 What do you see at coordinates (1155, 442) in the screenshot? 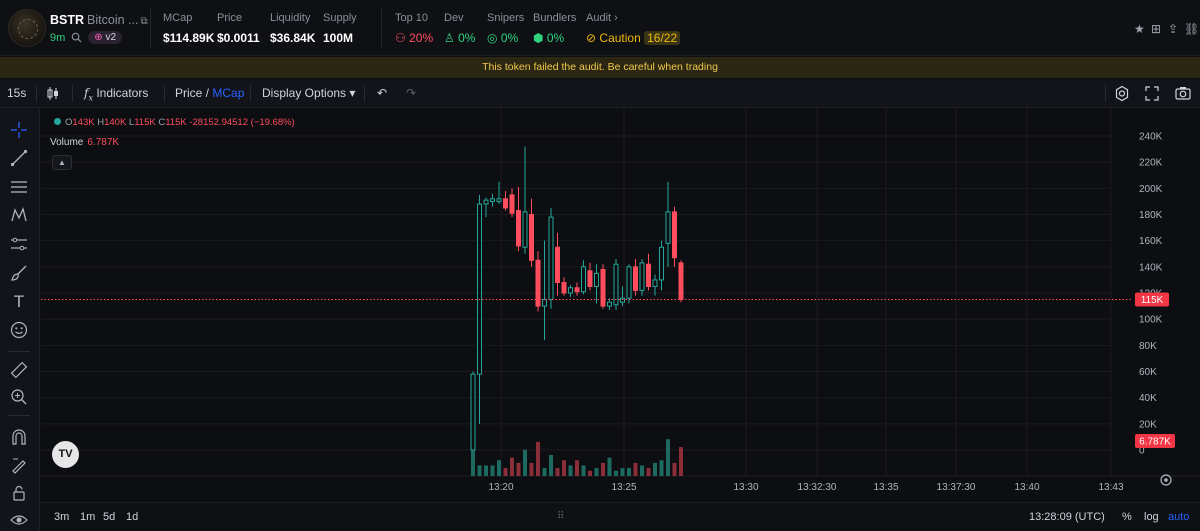
I see `current-volume-label: 6.787K` at bounding box center [1155, 442].